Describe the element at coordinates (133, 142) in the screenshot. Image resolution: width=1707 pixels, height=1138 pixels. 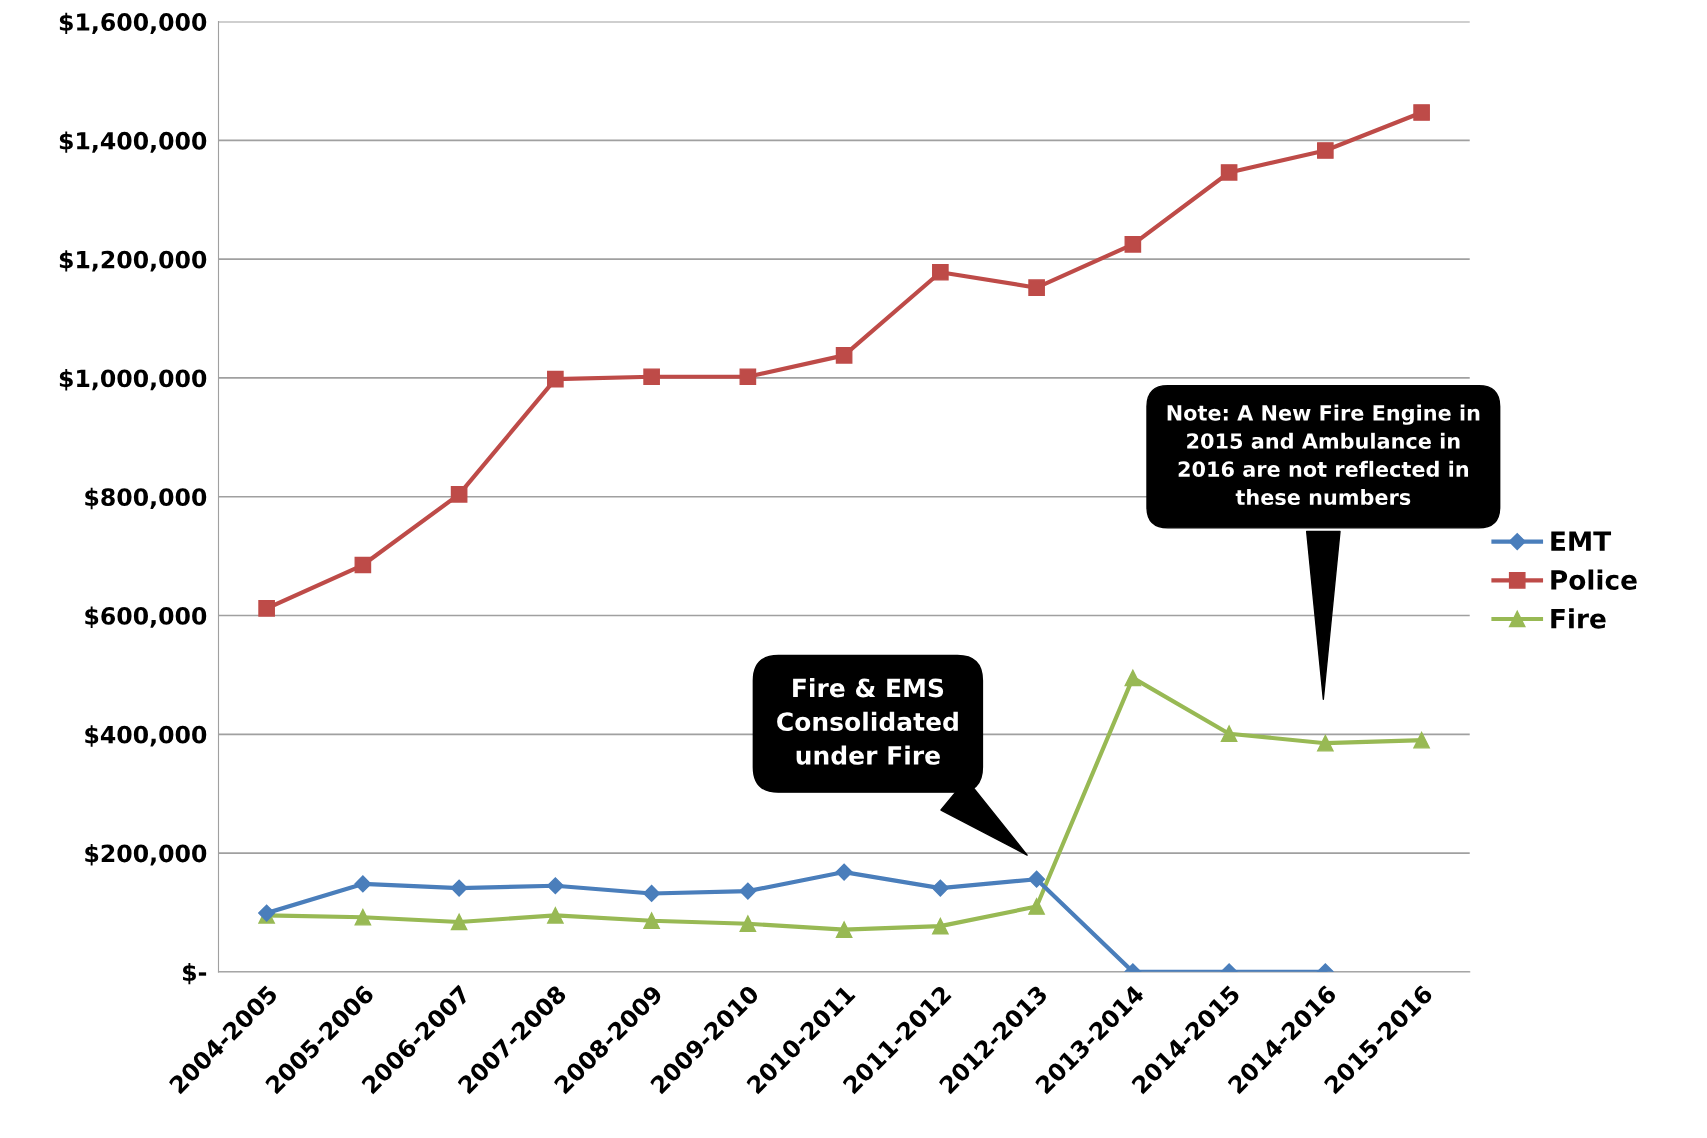
I see `y-tick-label: $1,400,000` at that location.